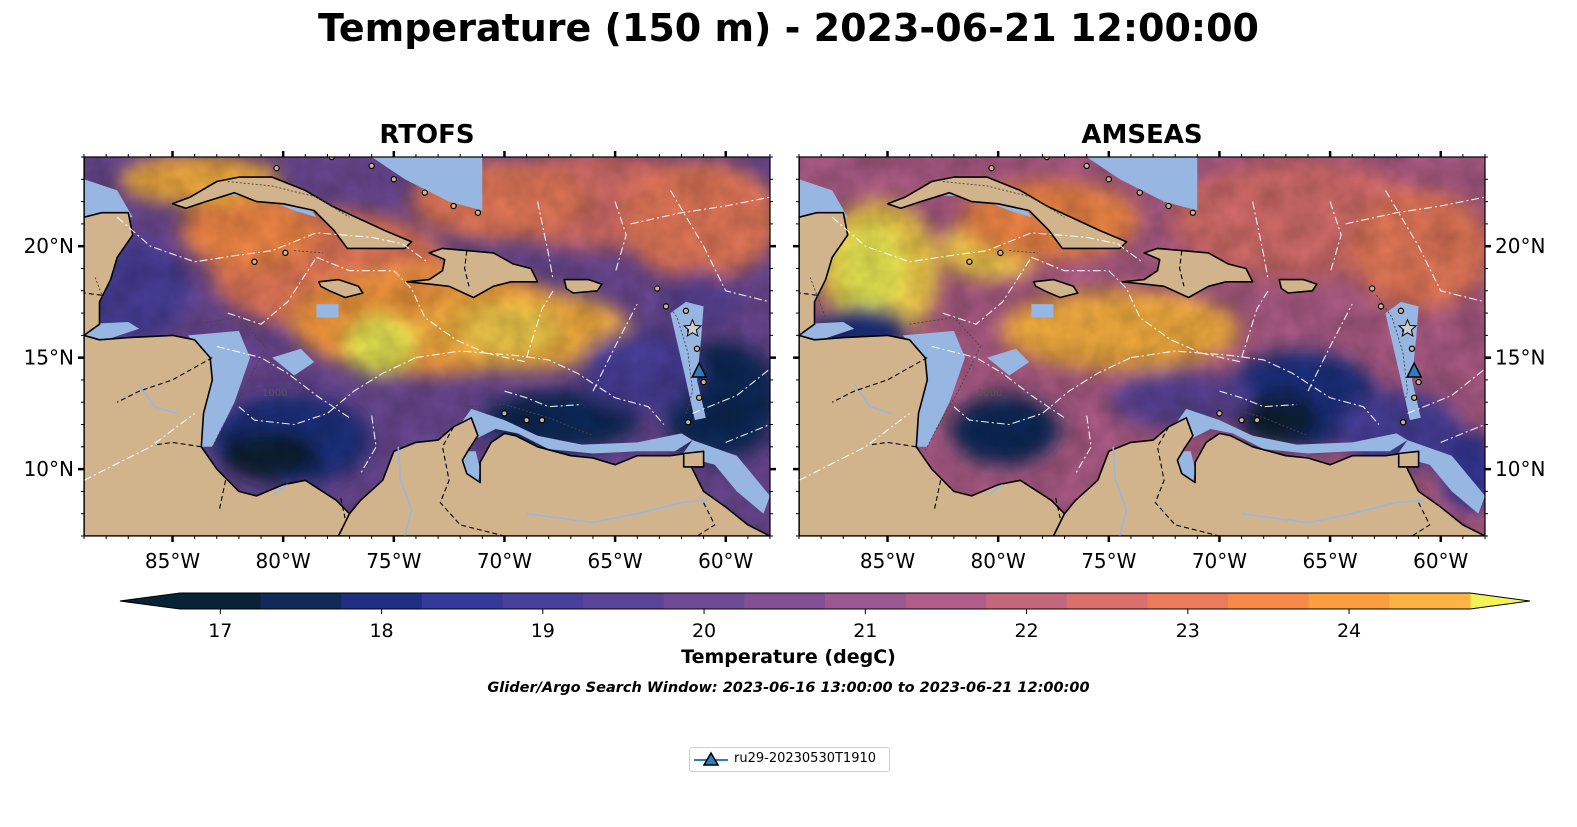 The height and width of the screenshot is (827, 1577). Describe the element at coordinates (427, 135) in the screenshot. I see `panel-title-rtofs: RTOFS` at that location.